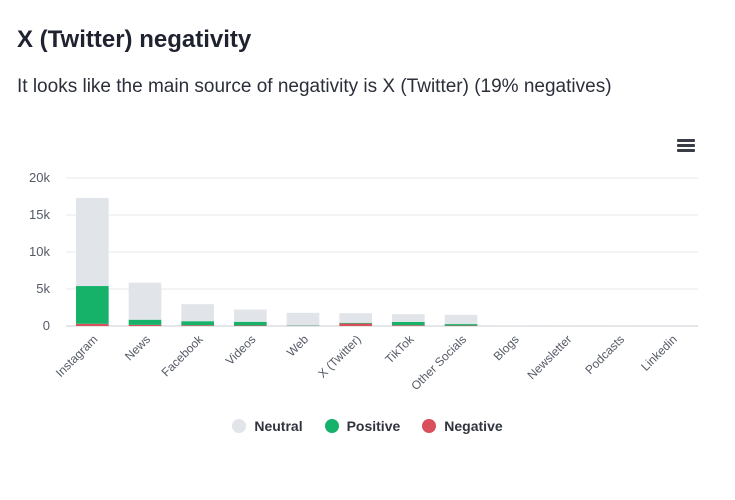 Image resolution: width=735 pixels, height=500 pixels. Describe the element at coordinates (373, 426) in the screenshot. I see `legend-label-positive: Positive` at that location.